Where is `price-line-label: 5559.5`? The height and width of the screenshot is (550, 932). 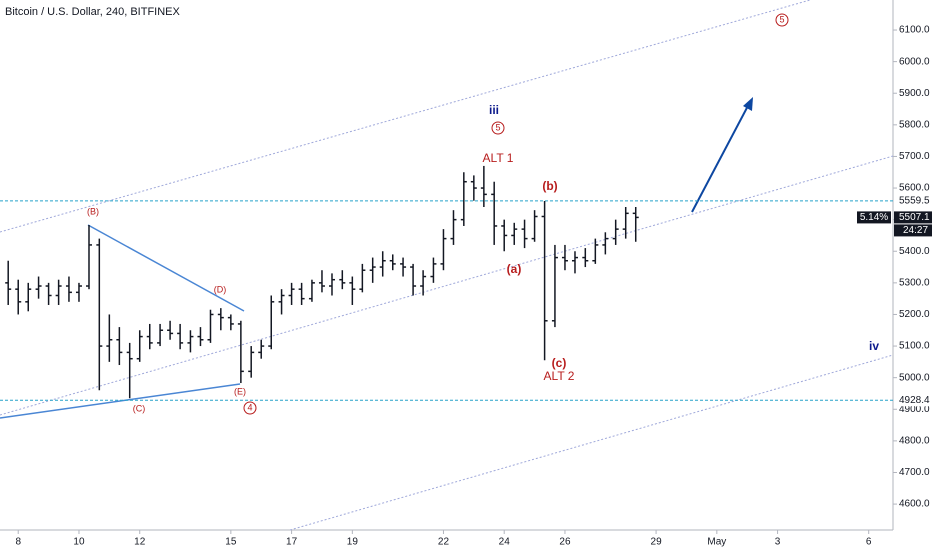 price-line-label: 5559.5 is located at coordinates (914, 200).